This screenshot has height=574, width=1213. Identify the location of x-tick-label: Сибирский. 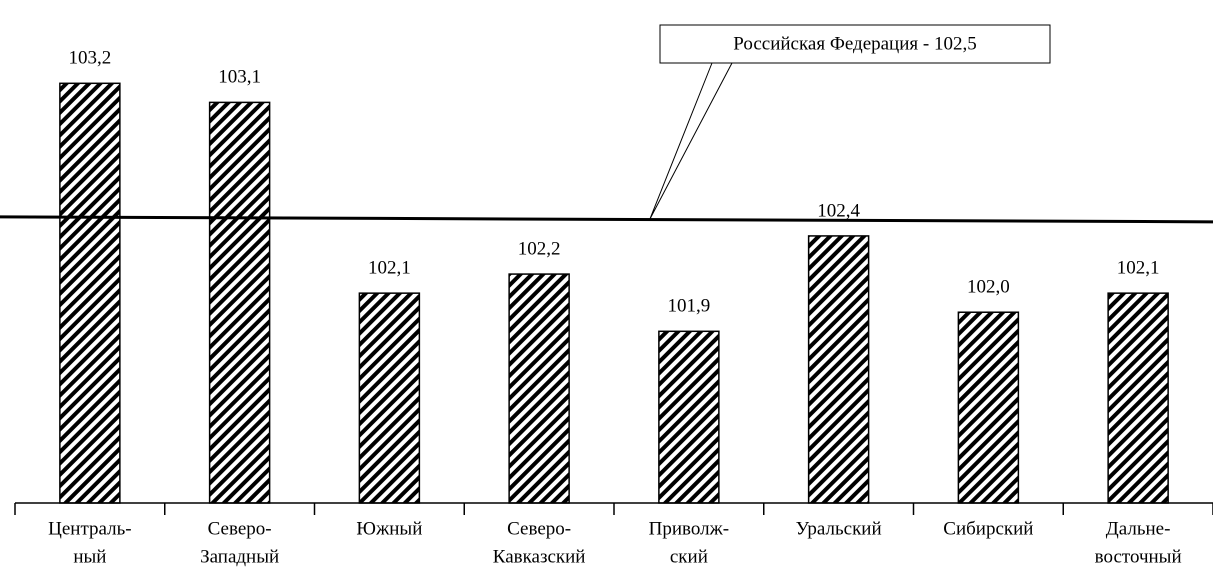
(988, 528).